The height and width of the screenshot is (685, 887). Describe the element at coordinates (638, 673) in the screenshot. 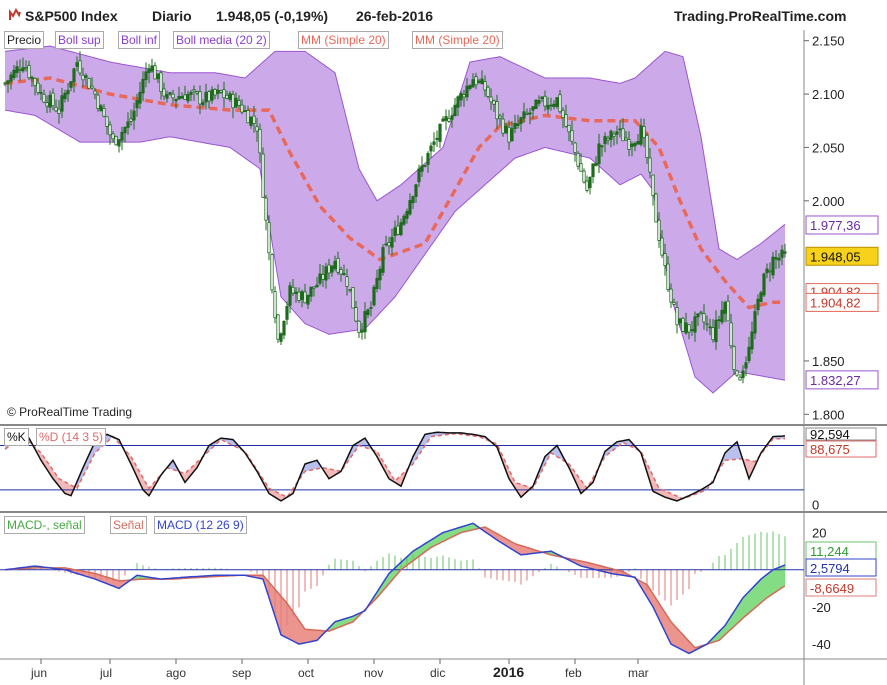

I see `month-label: mar` at that location.